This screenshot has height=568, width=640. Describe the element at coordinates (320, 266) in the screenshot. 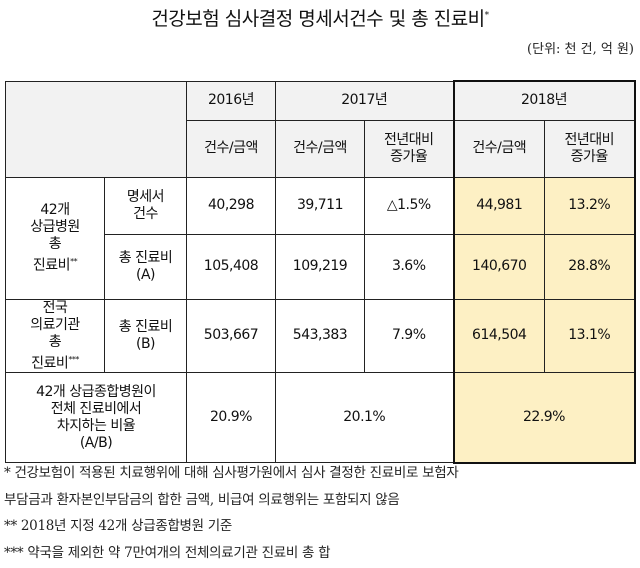

I see `cell: 109,219` at that location.